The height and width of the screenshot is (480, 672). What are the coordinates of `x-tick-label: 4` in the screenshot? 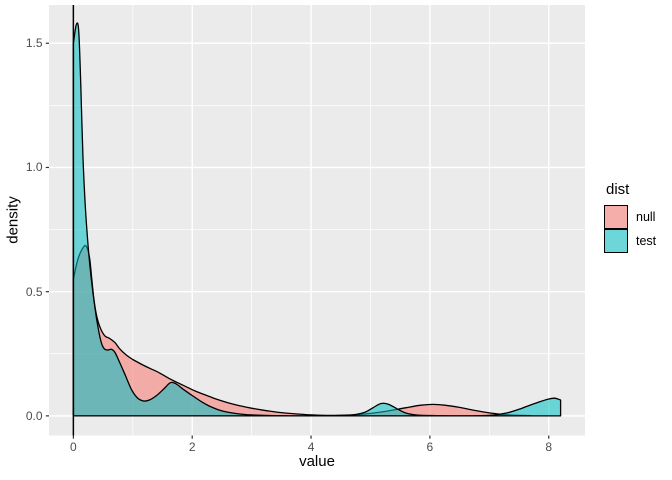 It's located at (311, 447).